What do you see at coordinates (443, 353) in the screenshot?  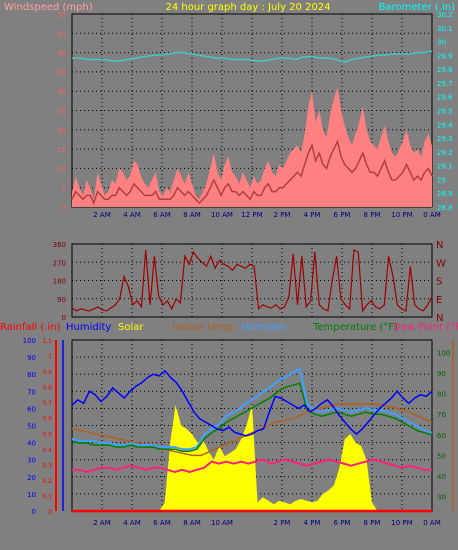 I see `temp-tick-label: 100` at bounding box center [443, 353].